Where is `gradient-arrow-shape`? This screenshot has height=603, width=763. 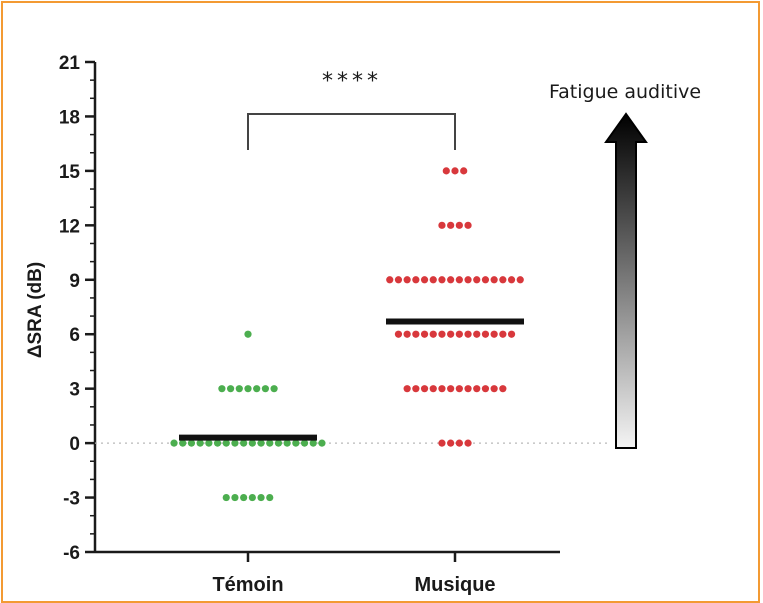 gradient-arrow-shape is located at coordinates (626, 280).